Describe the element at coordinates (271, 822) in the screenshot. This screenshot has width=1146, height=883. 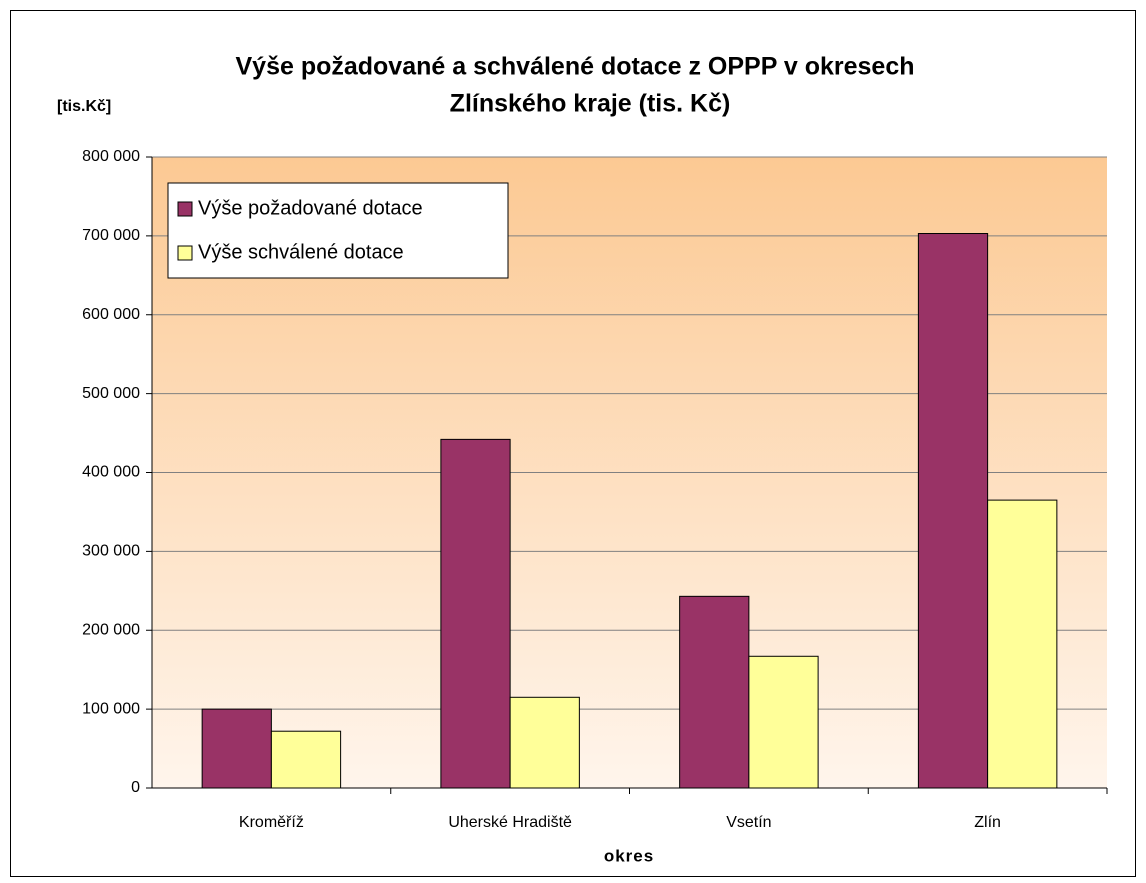
I see `x-tick-label: Kroměříž` at that location.